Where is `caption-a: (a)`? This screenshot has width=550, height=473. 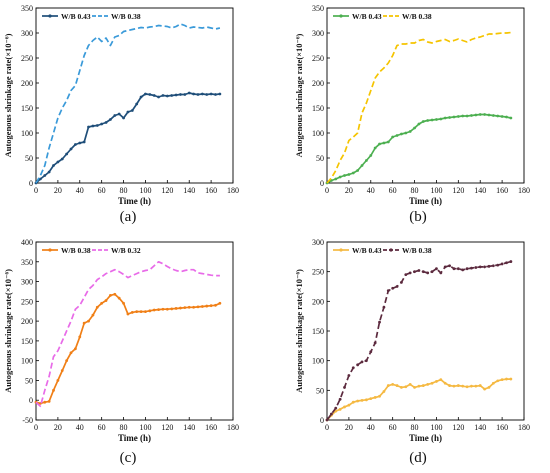 caption-a: (a) is located at coordinates (128, 217).